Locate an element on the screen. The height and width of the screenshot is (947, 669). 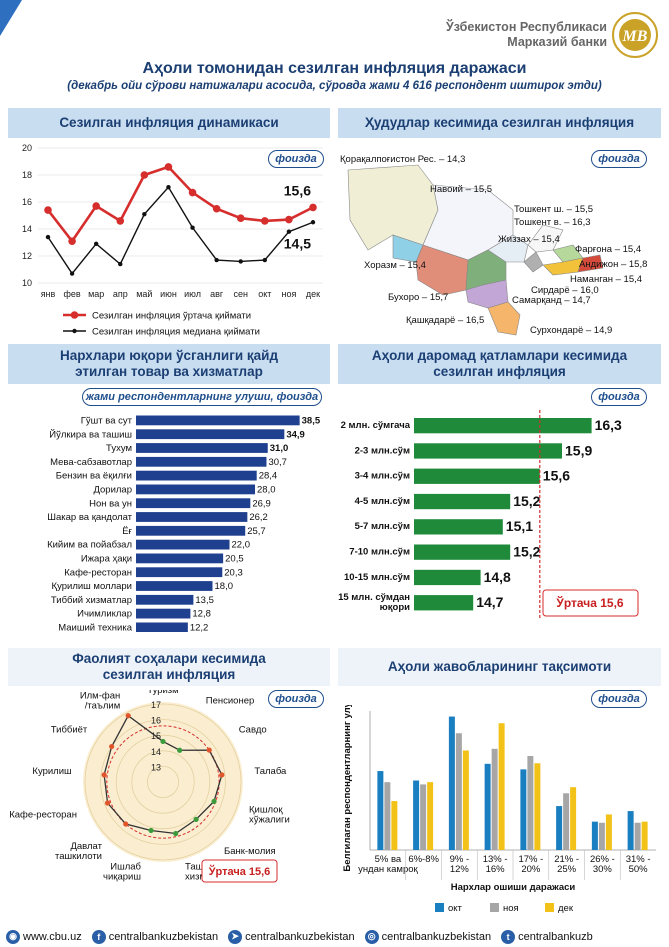
radar-category-label-8: ташкилоти is located at coordinates (78, 856).